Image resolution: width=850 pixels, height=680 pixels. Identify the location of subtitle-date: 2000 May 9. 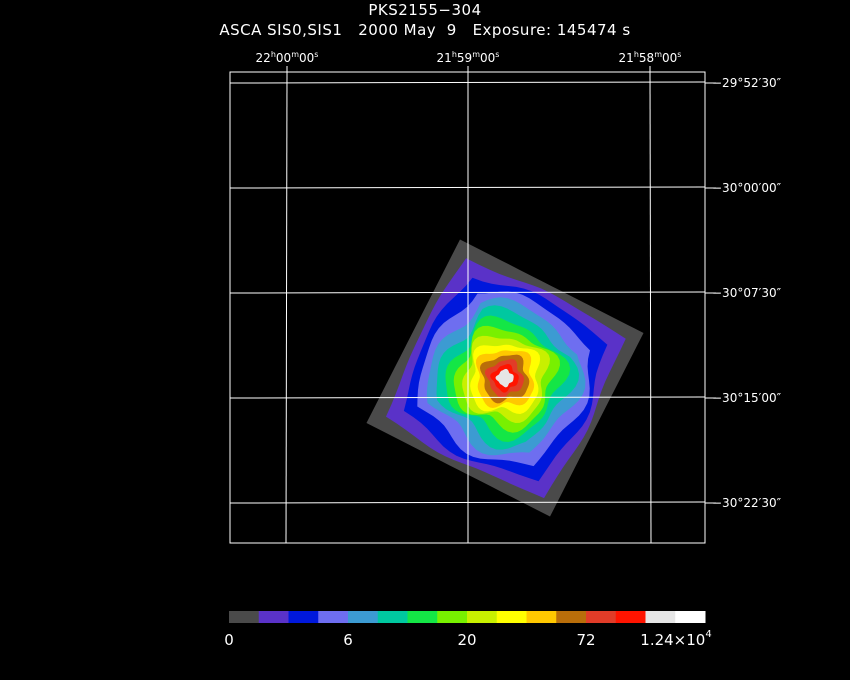
(407, 30).